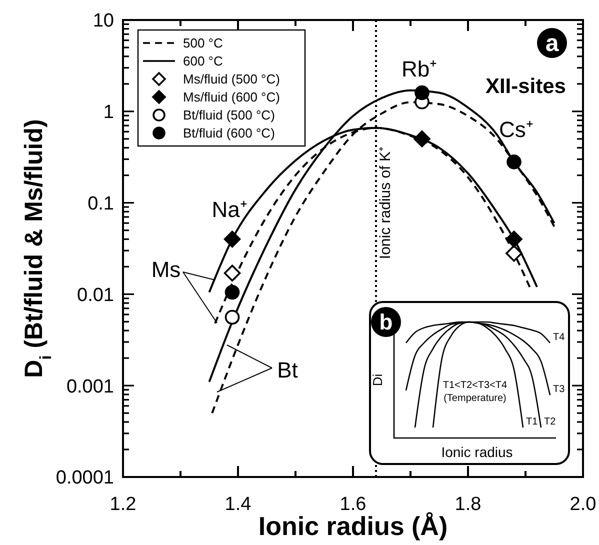 This screenshot has height=545, width=599. I want to click on x-tick-label: 1.4, so click(238, 504).